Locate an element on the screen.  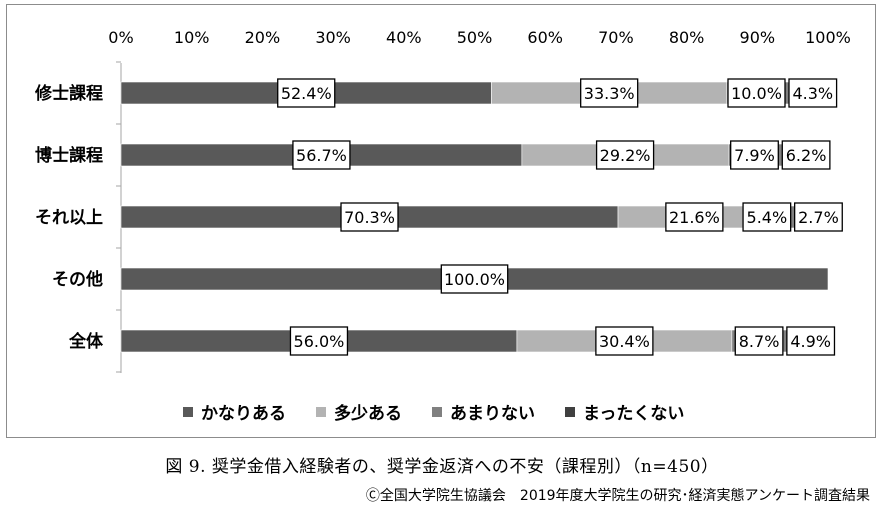
x-tick-label: 30% is located at coordinates (333, 37).